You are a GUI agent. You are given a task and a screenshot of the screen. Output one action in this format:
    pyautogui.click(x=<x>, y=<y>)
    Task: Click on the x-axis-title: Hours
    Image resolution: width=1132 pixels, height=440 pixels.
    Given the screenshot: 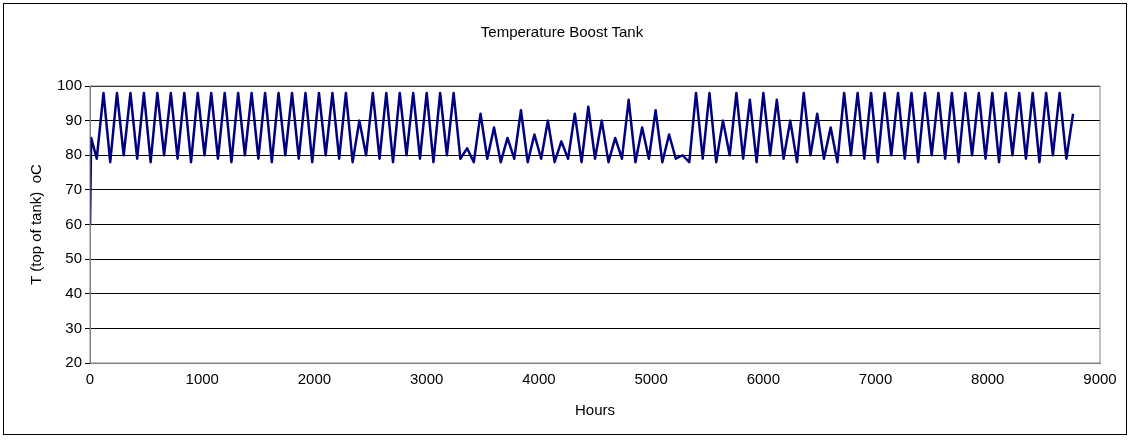 What is the action you would take?
    pyautogui.click(x=595, y=410)
    